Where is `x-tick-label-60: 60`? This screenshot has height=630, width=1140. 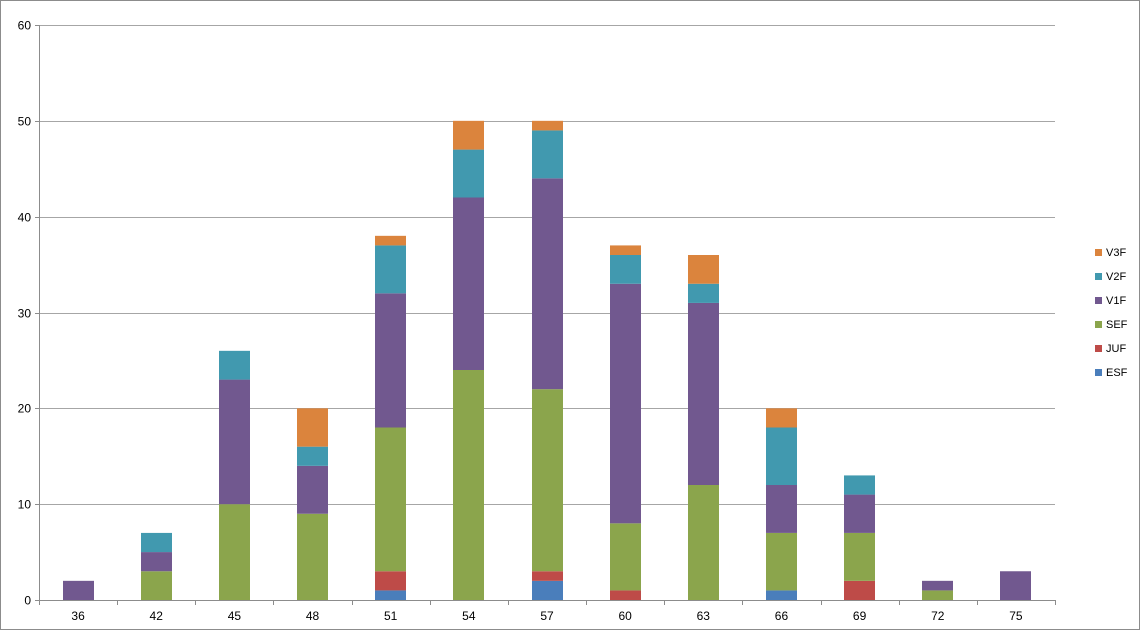
x-tick-label-60: 60 is located at coordinates (625, 616).